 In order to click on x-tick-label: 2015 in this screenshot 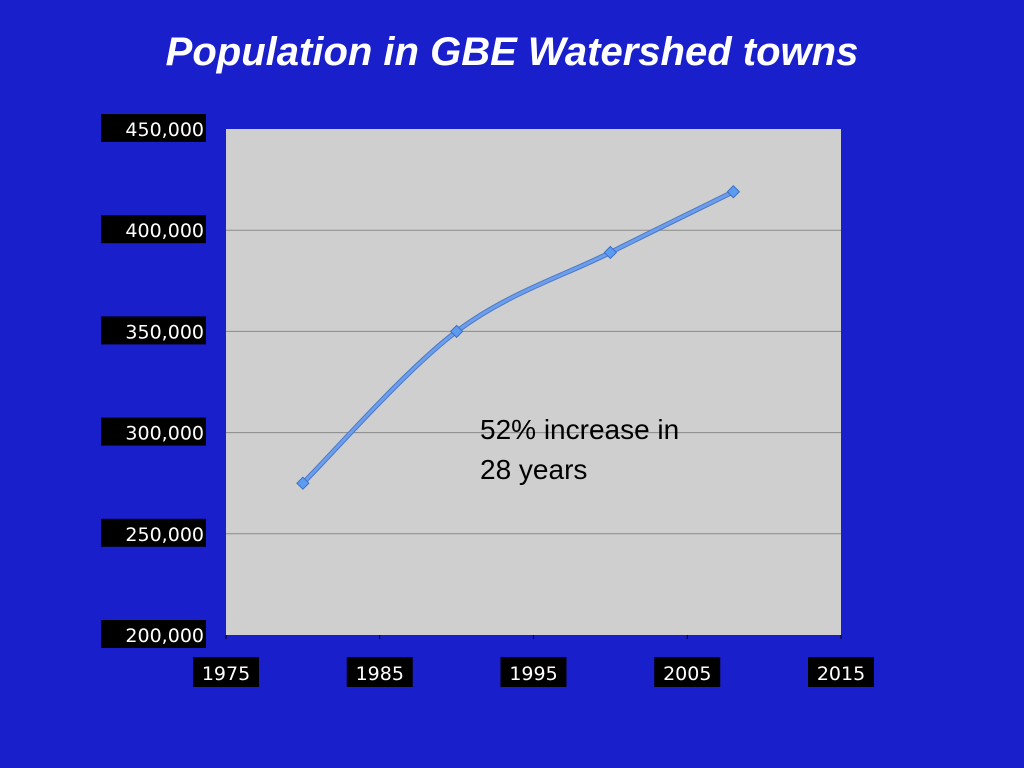, I will do `click(841, 674)`.